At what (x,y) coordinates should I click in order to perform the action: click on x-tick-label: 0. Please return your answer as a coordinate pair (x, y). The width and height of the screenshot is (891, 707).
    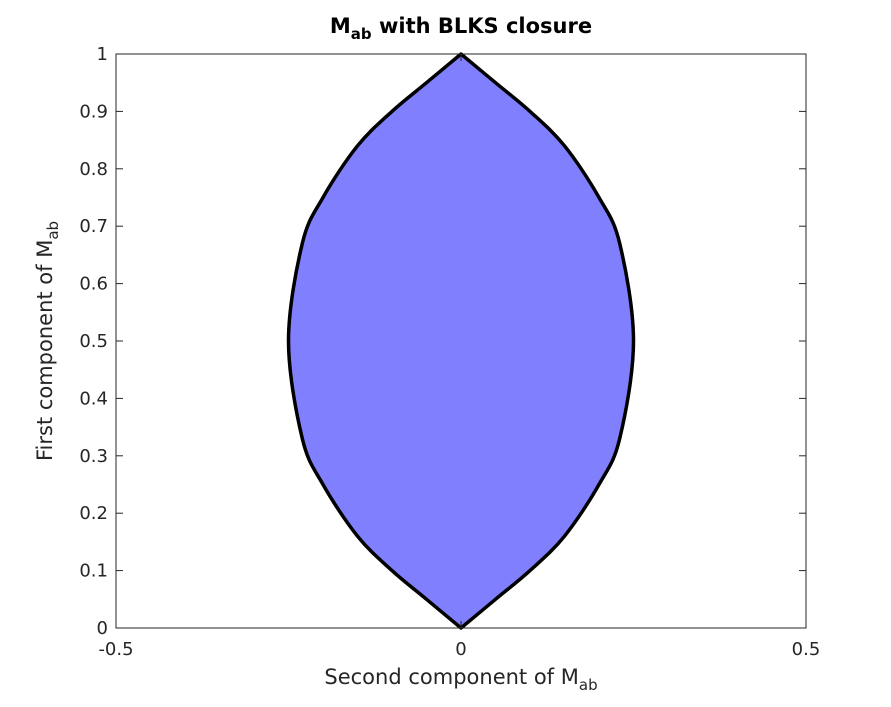
    Looking at the image, I should click on (460, 649).